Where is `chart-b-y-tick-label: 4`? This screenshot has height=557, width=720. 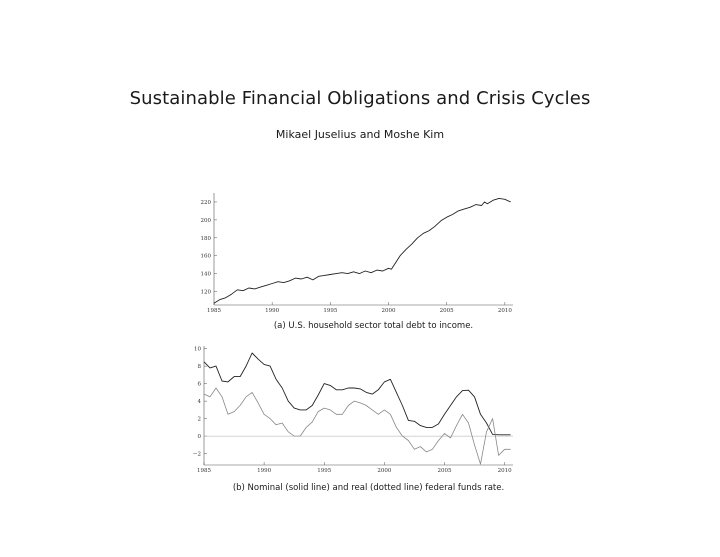 chart-b-y-tick-label: 4 is located at coordinates (200, 402).